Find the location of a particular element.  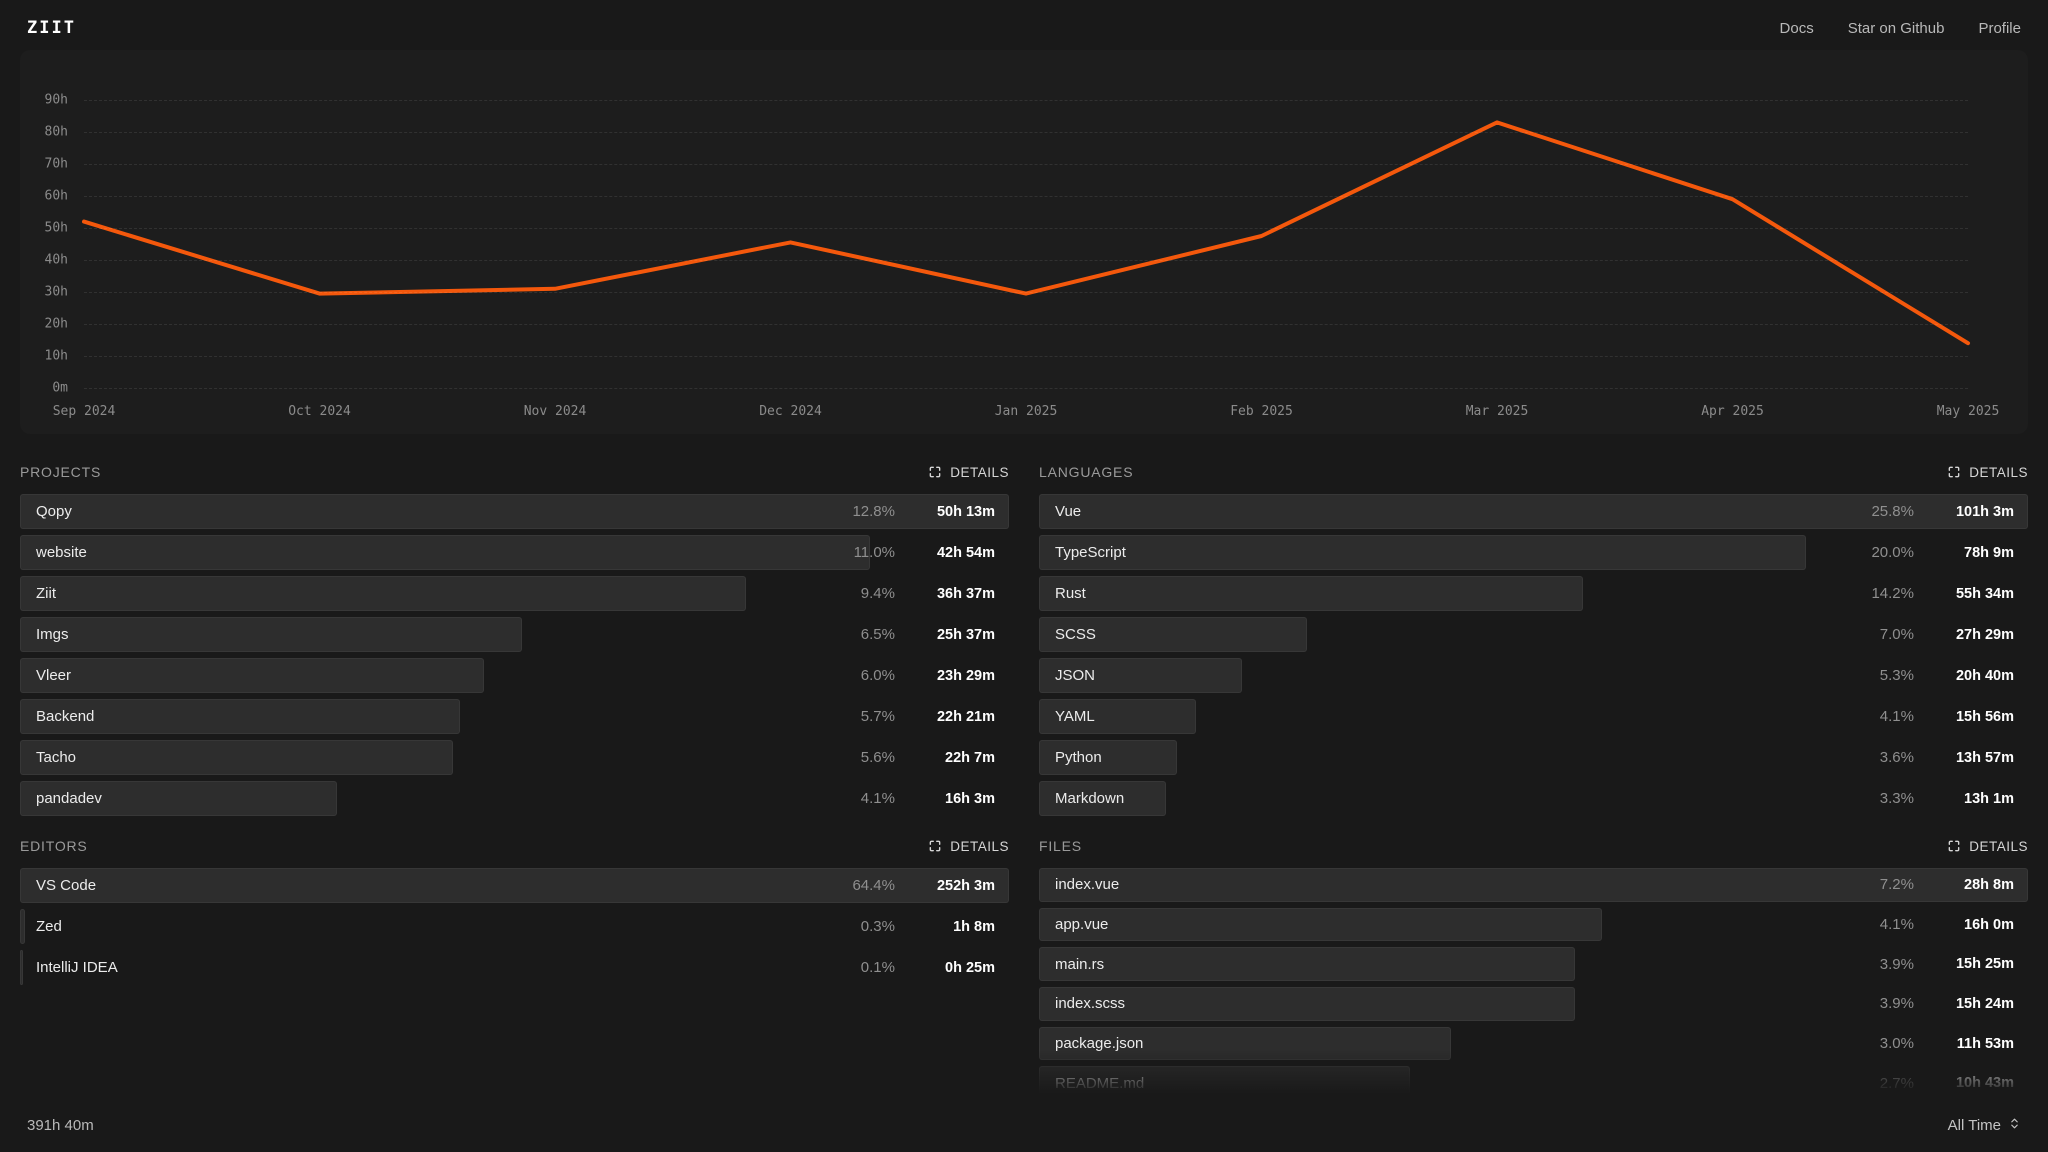

stat-time: 16h 0m is located at coordinates (1989, 924).